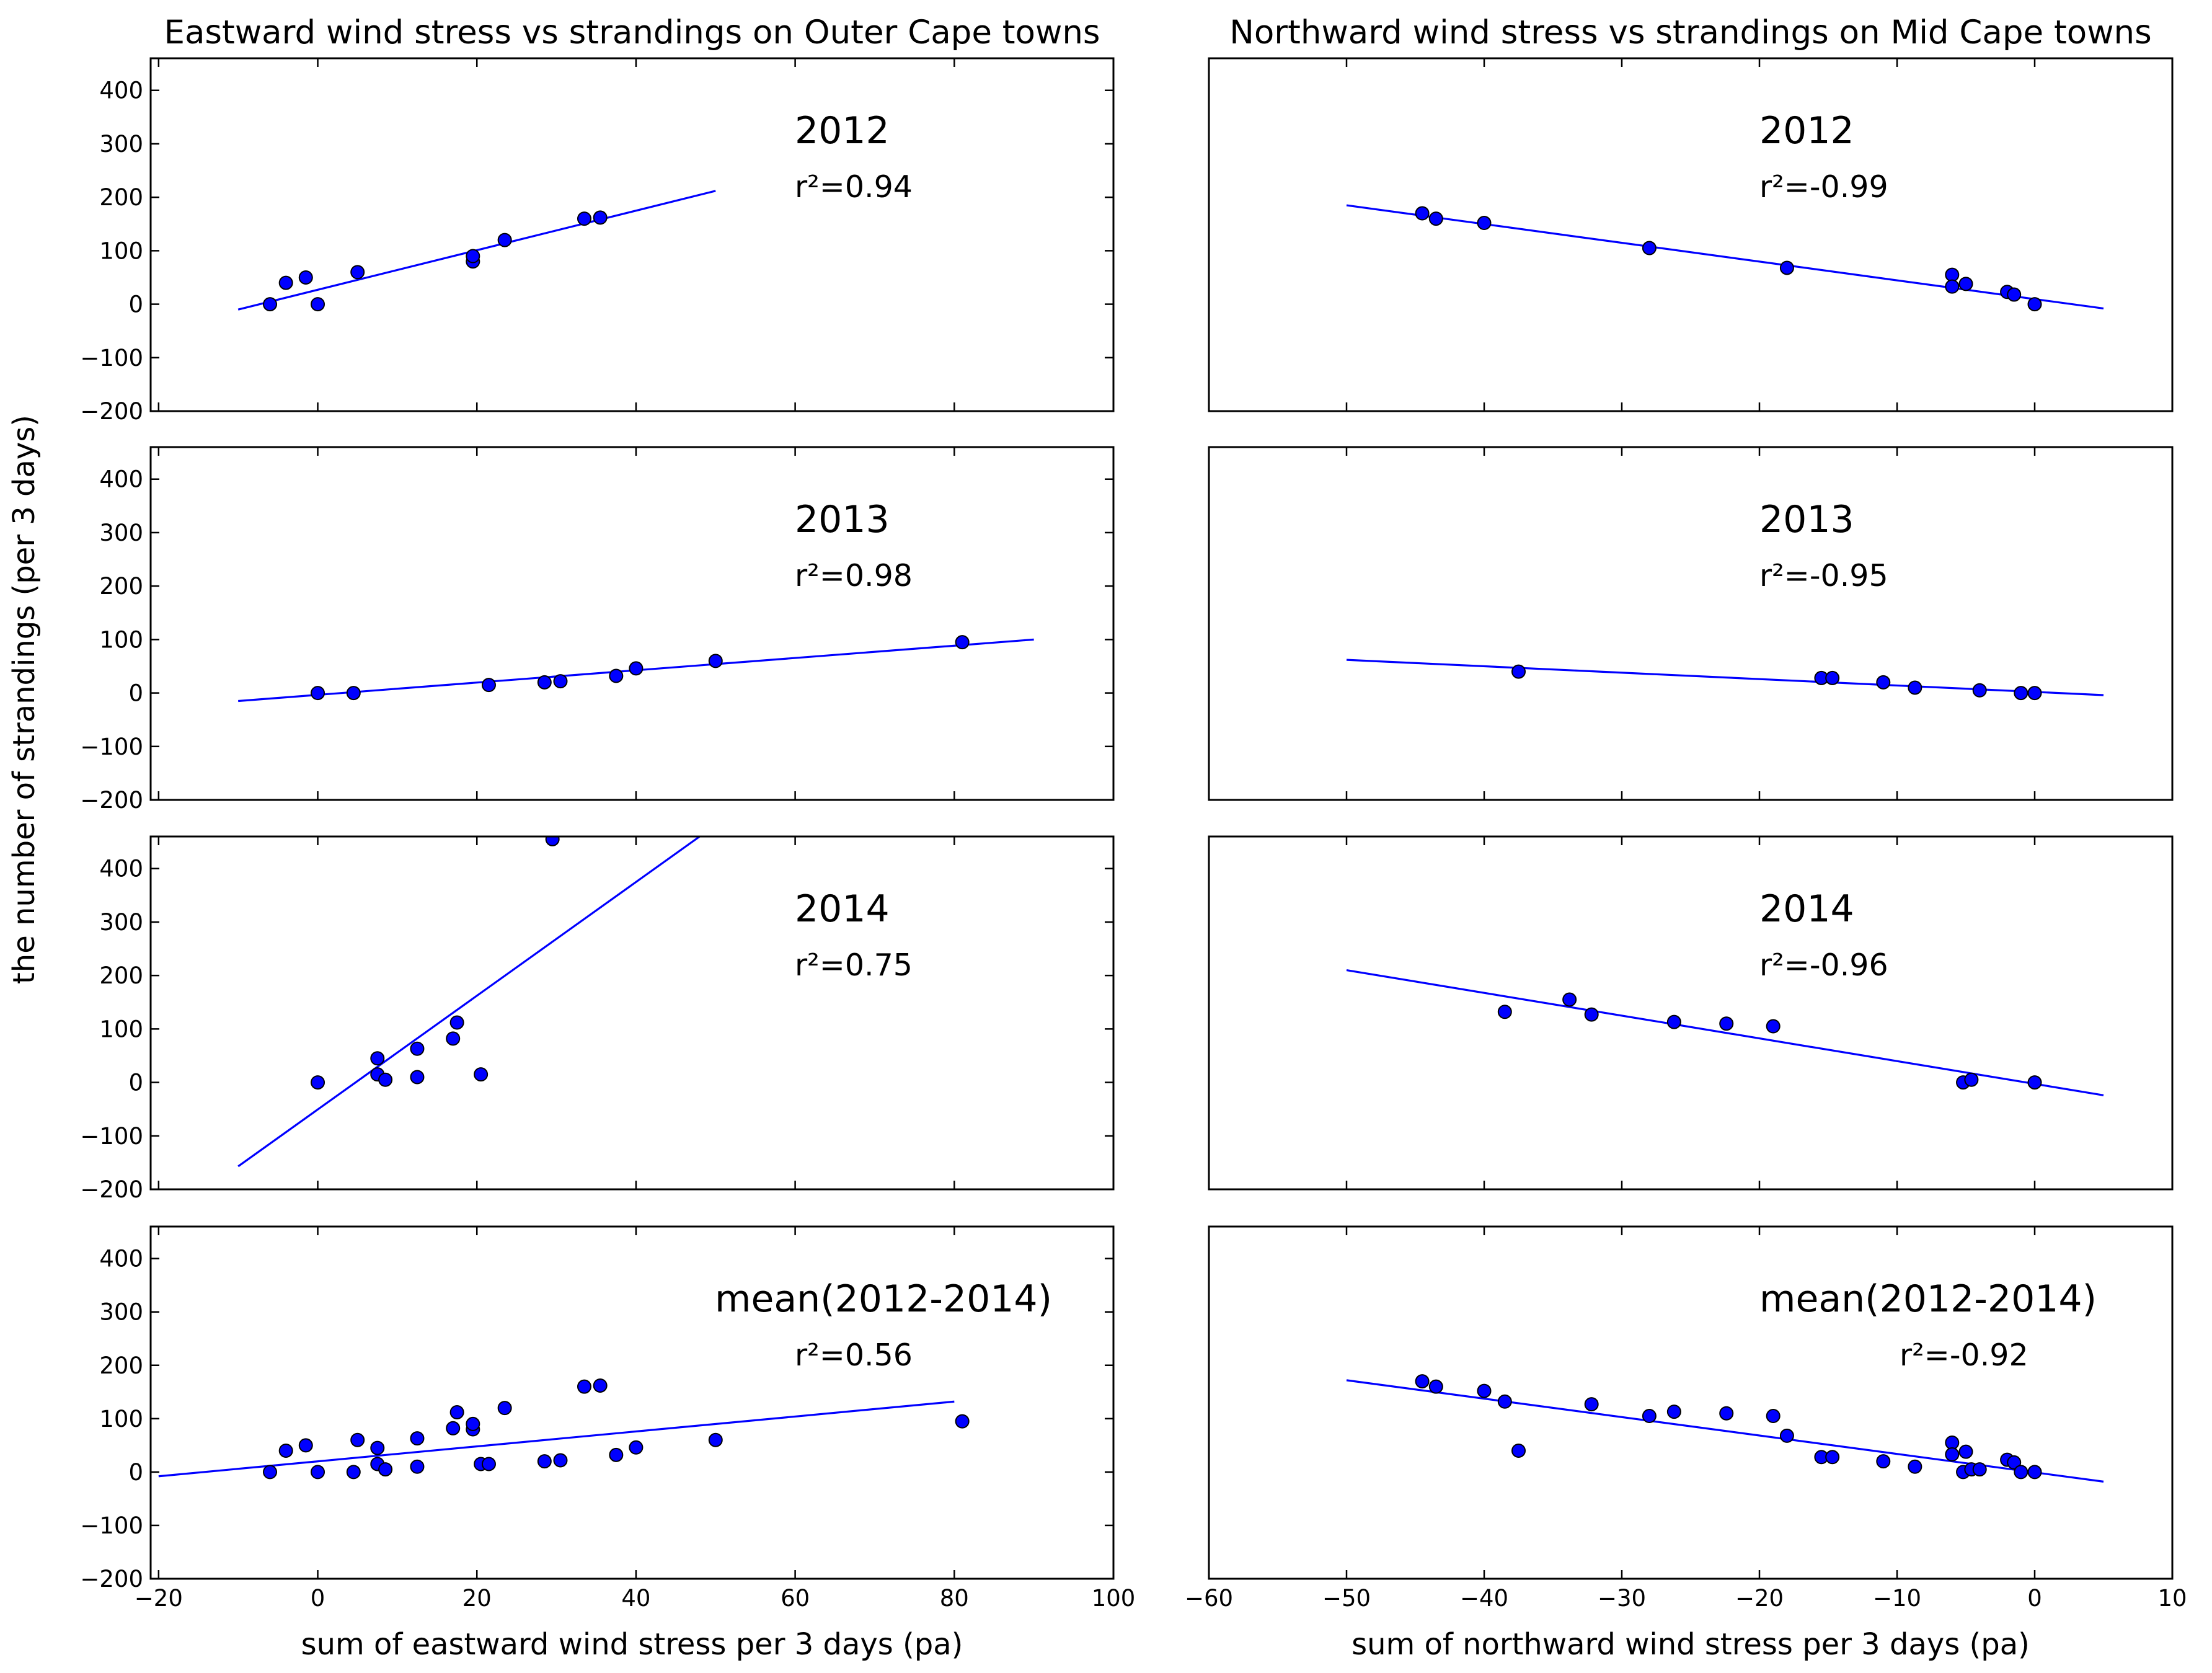 This screenshot has height=1673, width=2212. Describe the element at coordinates (159, 1599) in the screenshot. I see `panel-east-4-xtick-label: −20` at that location.